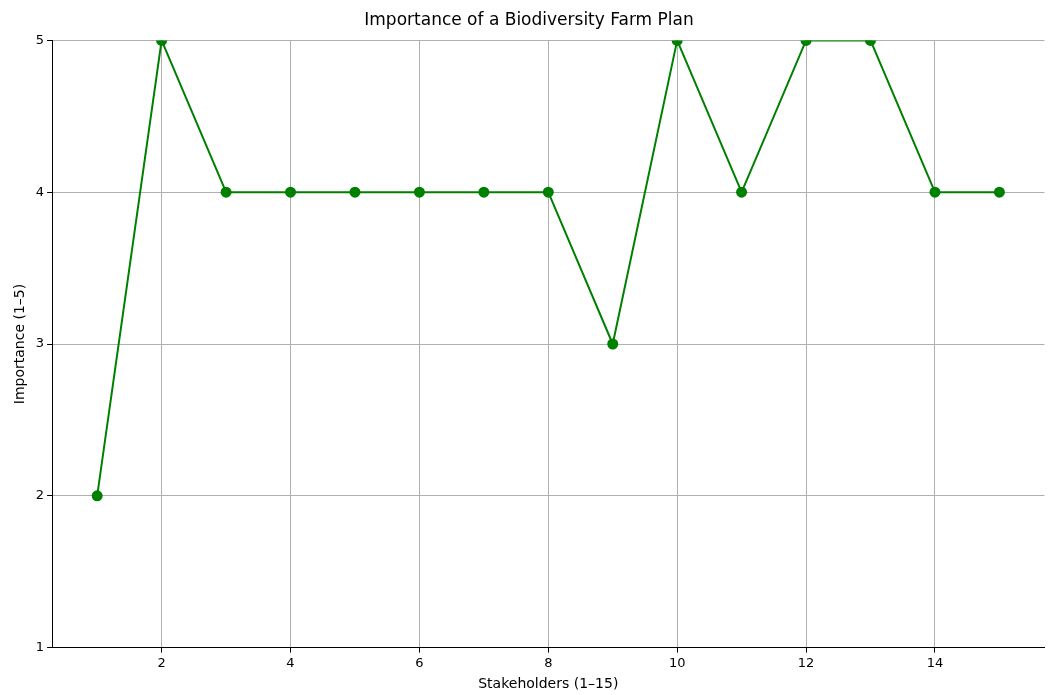 The height and width of the screenshot is (695, 1050). What do you see at coordinates (548, 662) in the screenshot?
I see `x-tick-label: 8` at bounding box center [548, 662].